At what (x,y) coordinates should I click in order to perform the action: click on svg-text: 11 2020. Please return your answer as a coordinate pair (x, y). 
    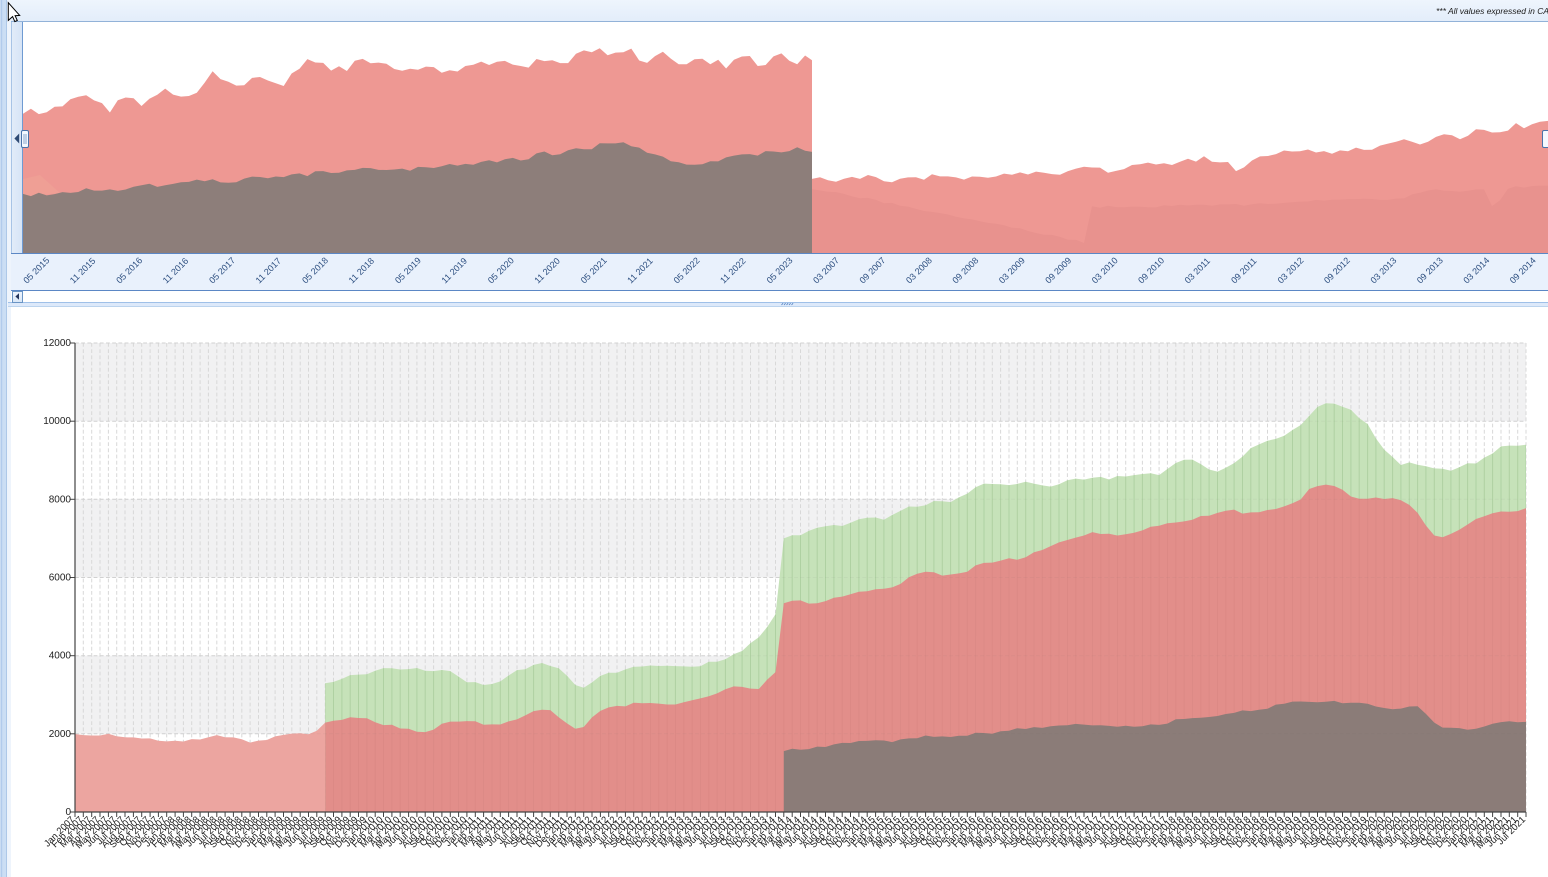
    Looking at the image, I should click on (547, 271).